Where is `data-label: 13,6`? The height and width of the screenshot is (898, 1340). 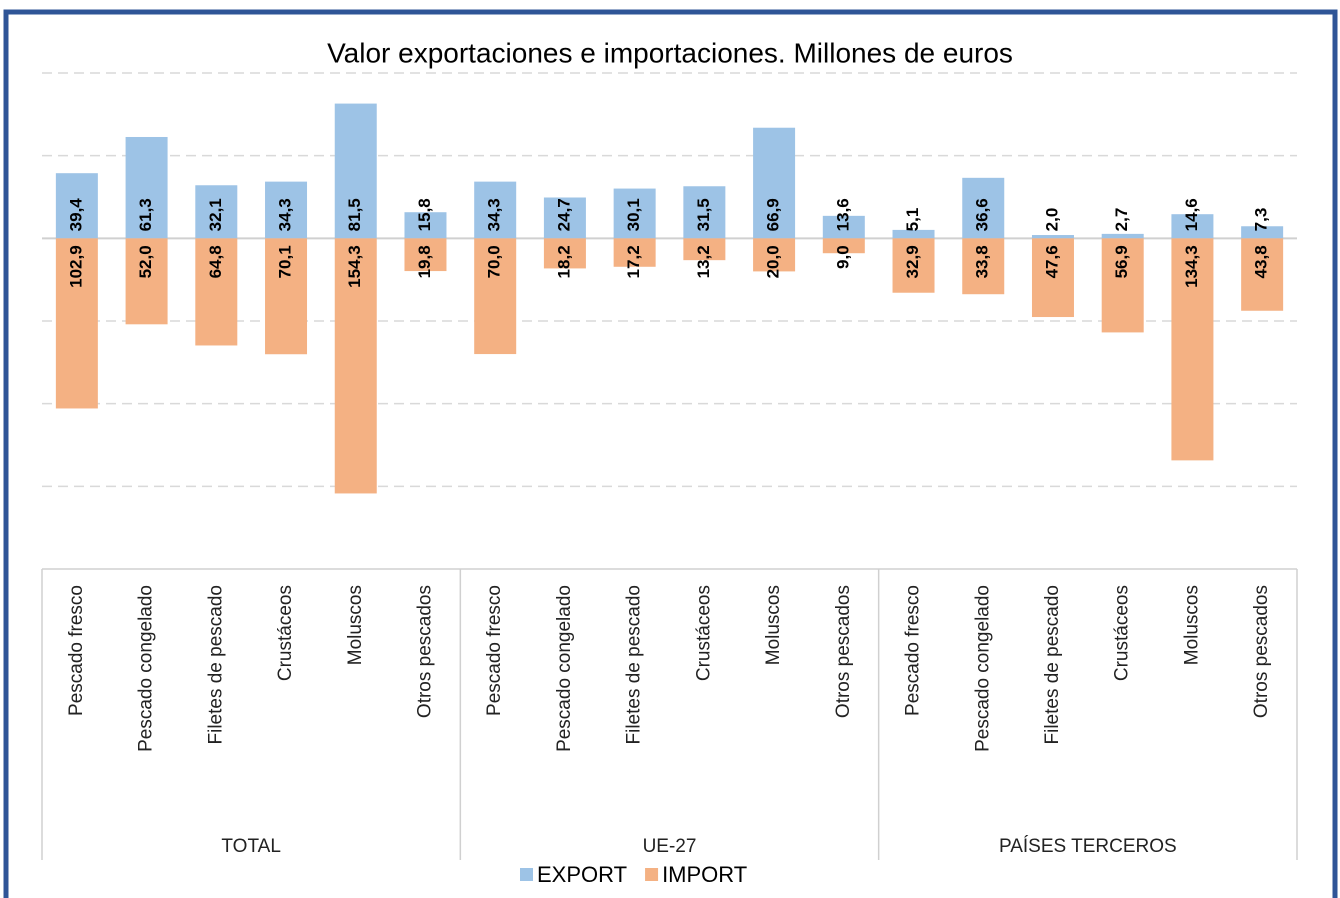
data-label: 13,6 is located at coordinates (842, 214).